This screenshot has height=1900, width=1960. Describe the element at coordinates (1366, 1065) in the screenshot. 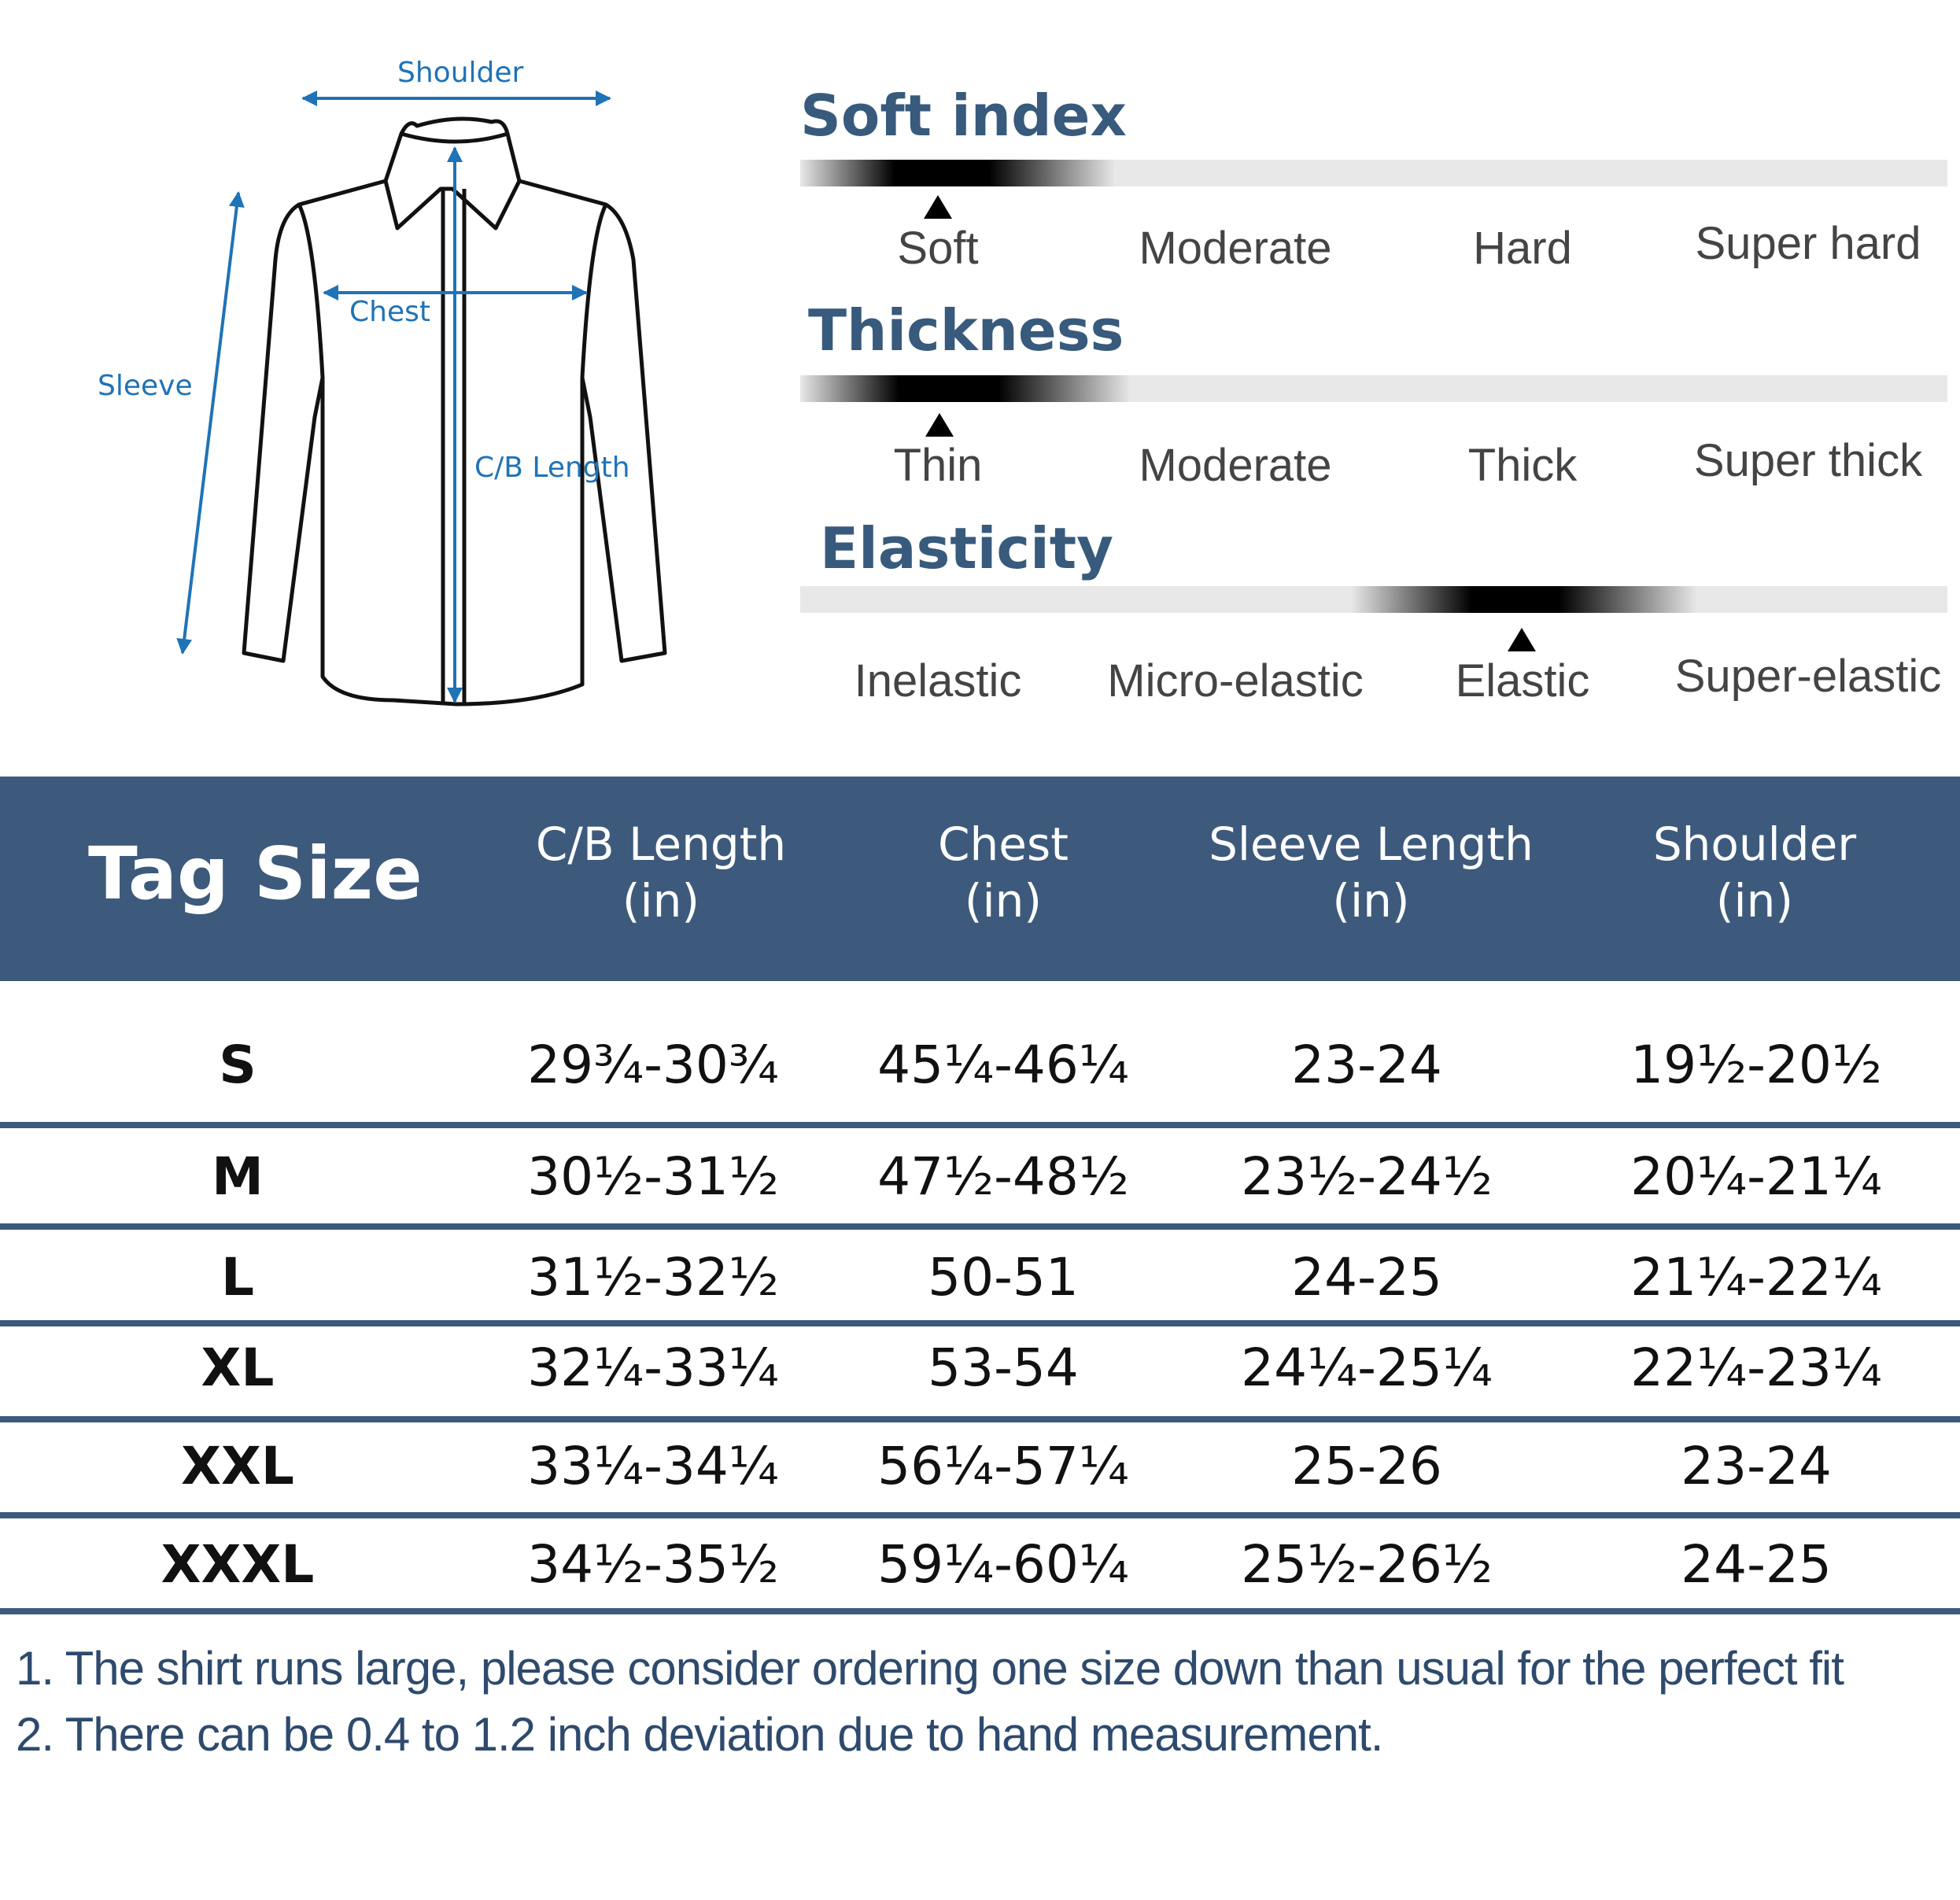

I see `cell-sleeve-length: 23-24` at that location.